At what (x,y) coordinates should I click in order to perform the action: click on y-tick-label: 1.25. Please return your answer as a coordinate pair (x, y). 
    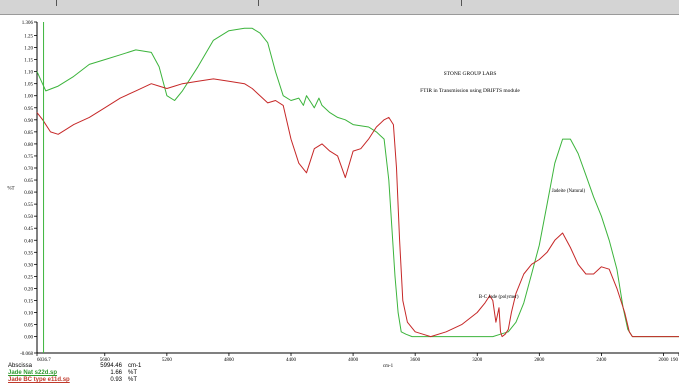
    Looking at the image, I should click on (28, 36).